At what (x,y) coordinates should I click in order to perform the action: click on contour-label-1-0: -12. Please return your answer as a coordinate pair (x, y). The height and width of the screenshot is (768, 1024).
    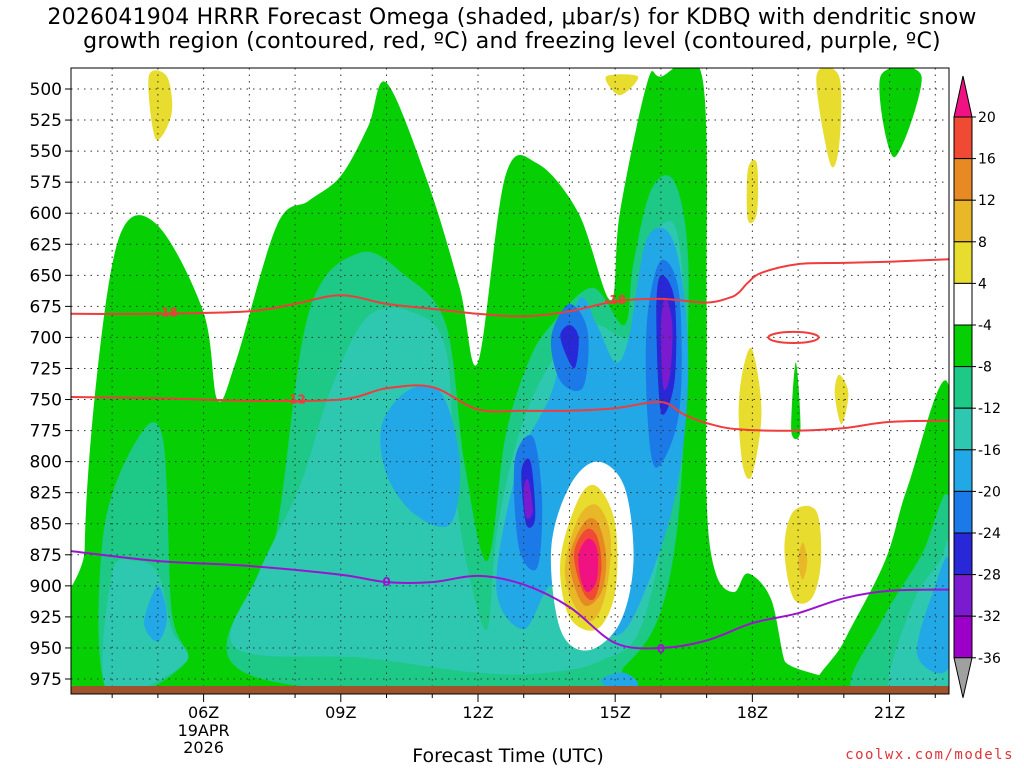
    Looking at the image, I should click on (295, 400).